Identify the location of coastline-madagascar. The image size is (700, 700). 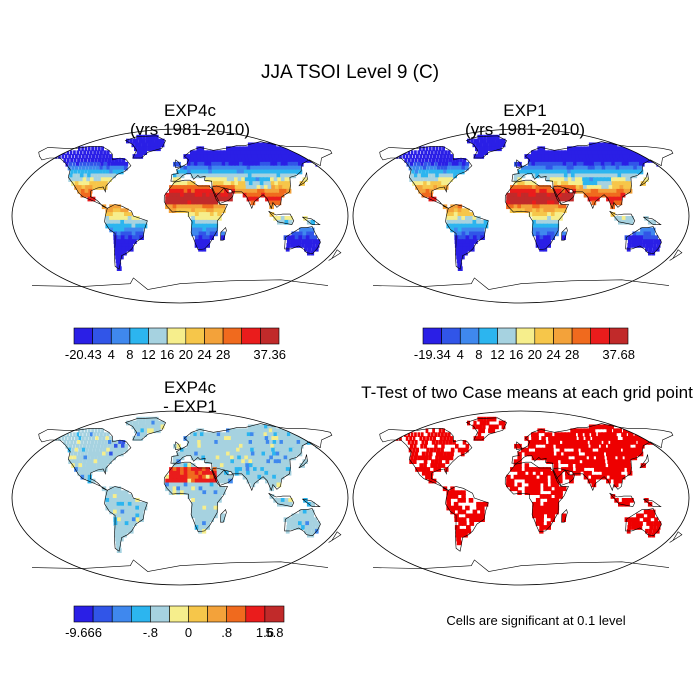
(223, 234).